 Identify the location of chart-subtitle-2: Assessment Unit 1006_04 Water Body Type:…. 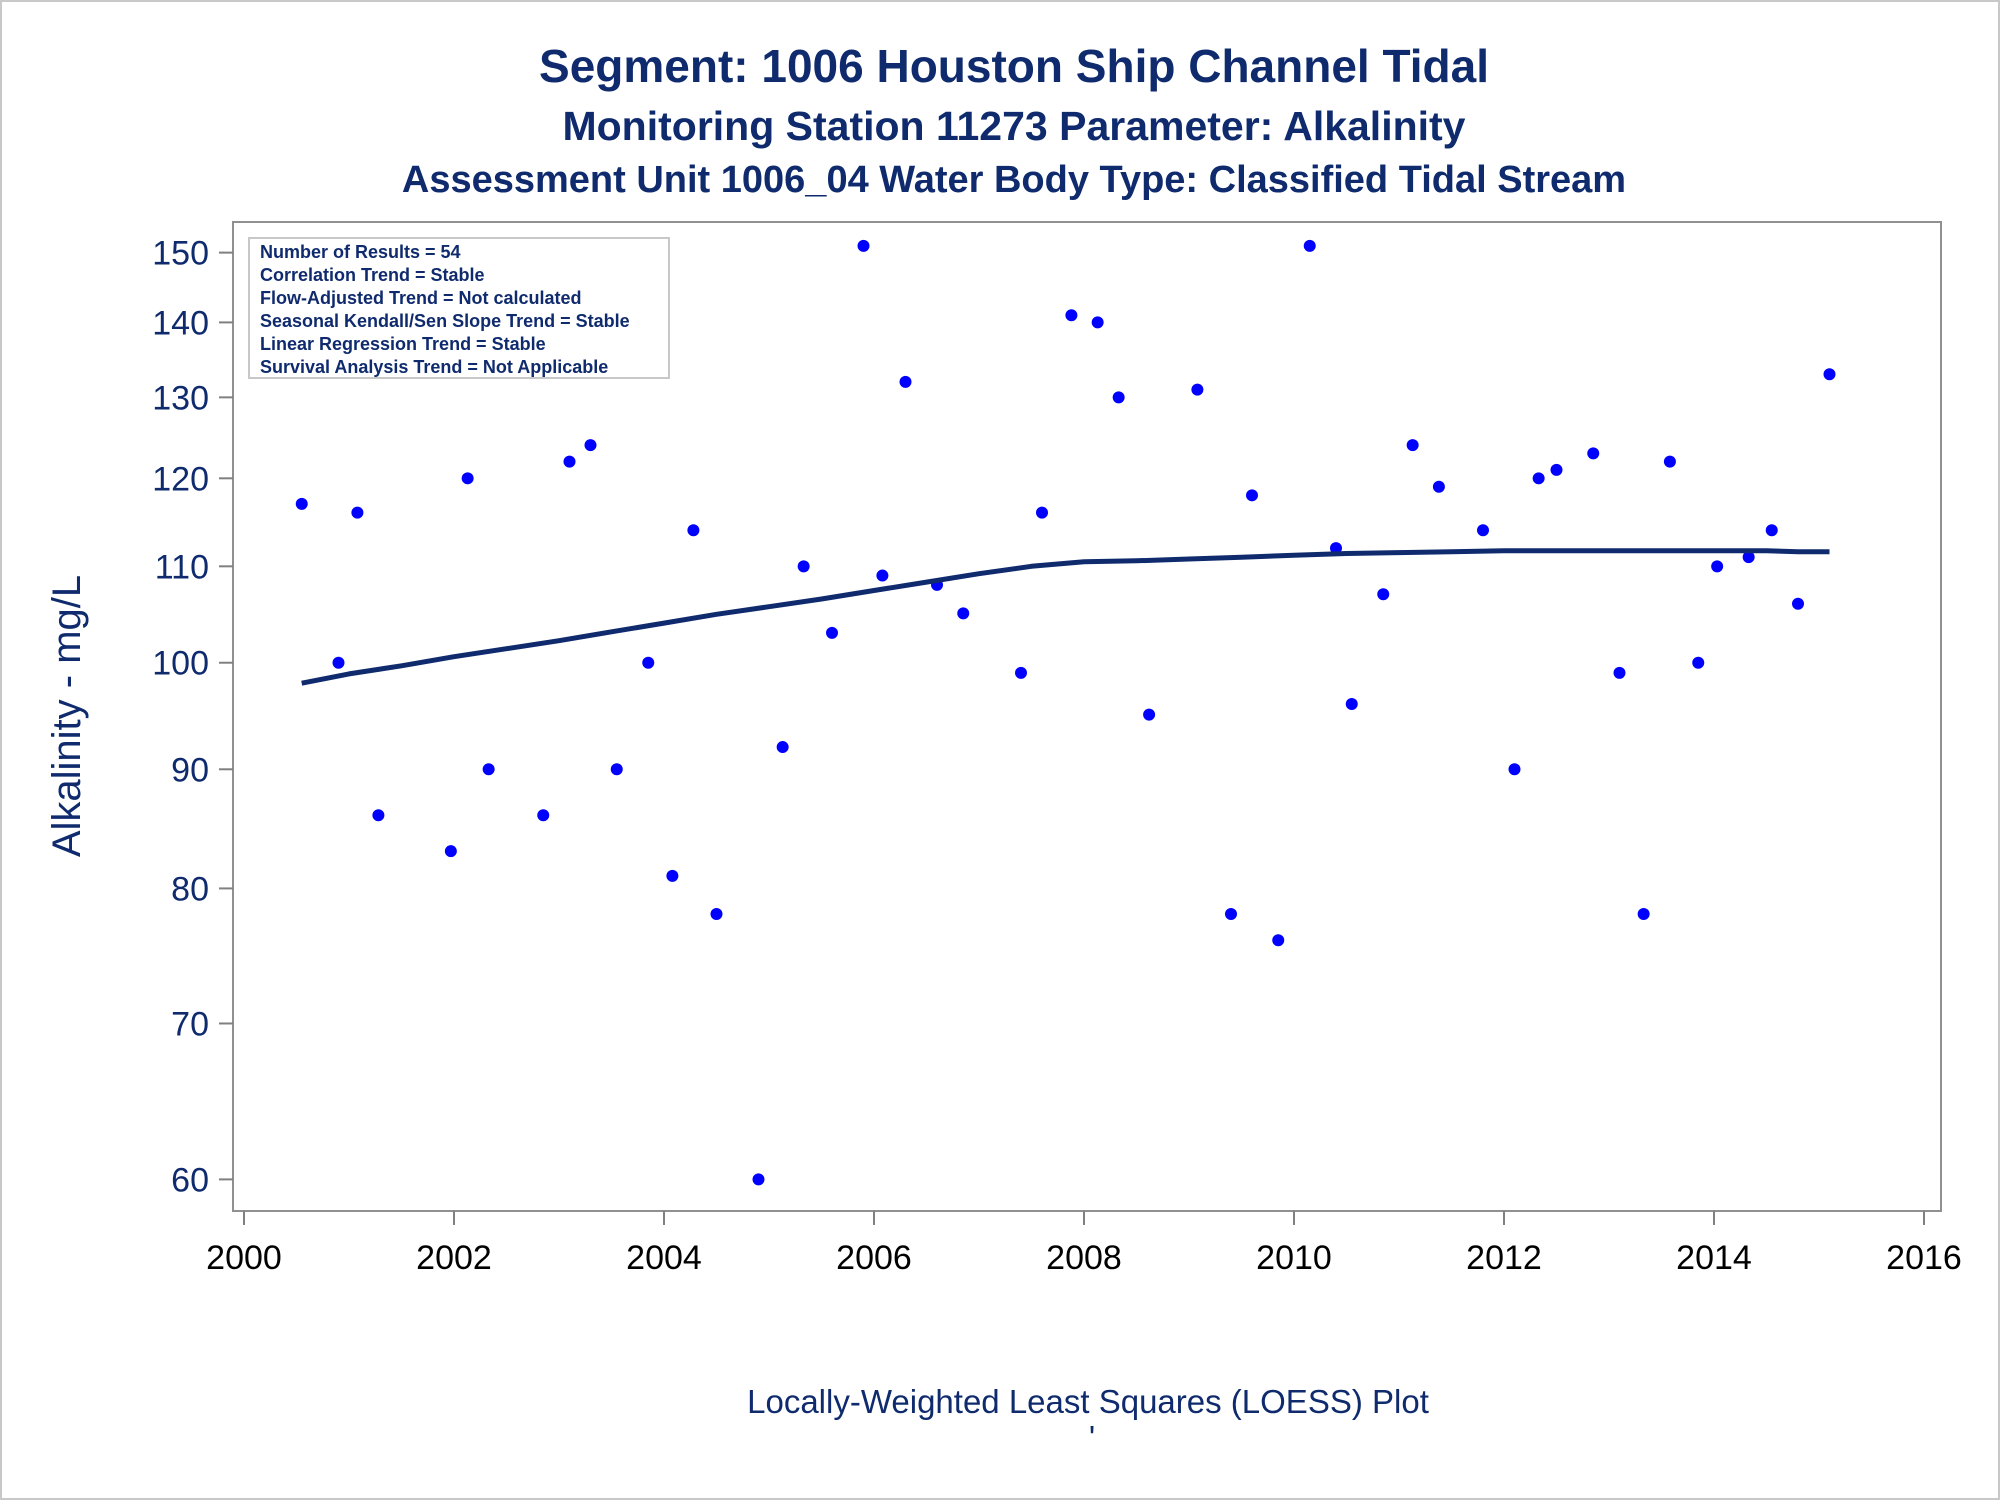
(1014, 180).